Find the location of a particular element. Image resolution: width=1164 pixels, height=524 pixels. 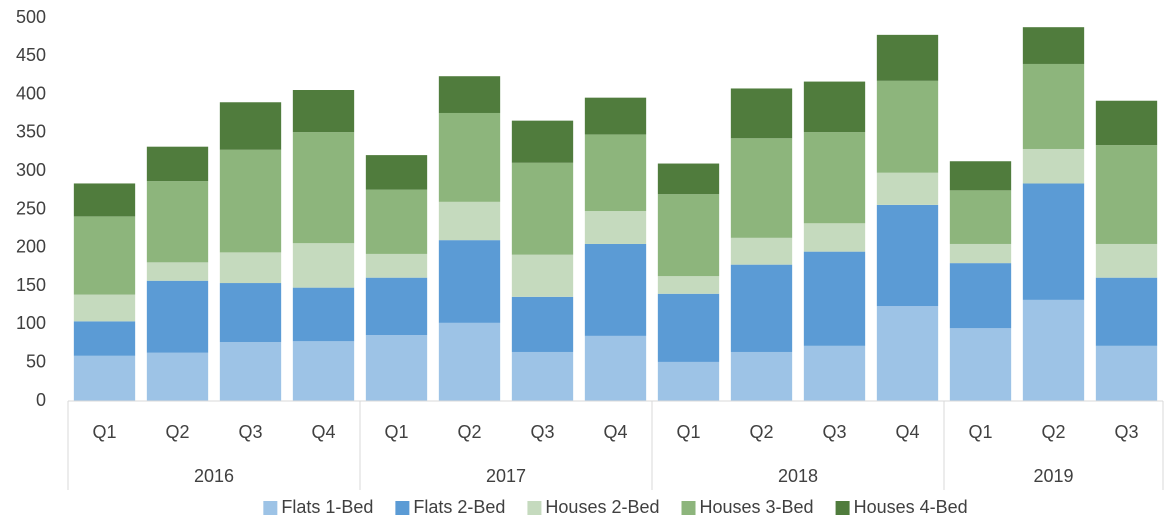

legend-label: Houses 3-Bed is located at coordinates (757, 507).